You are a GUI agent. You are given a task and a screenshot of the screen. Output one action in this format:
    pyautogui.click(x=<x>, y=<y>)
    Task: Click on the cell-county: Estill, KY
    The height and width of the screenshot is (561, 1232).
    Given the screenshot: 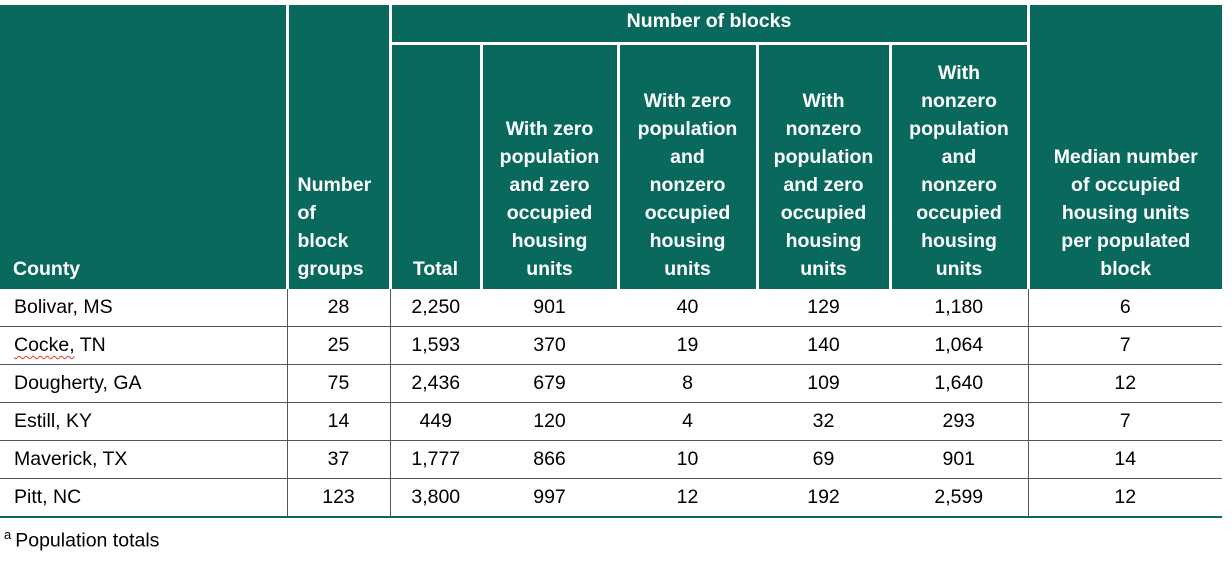 What is the action you would take?
    pyautogui.click(x=144, y=421)
    